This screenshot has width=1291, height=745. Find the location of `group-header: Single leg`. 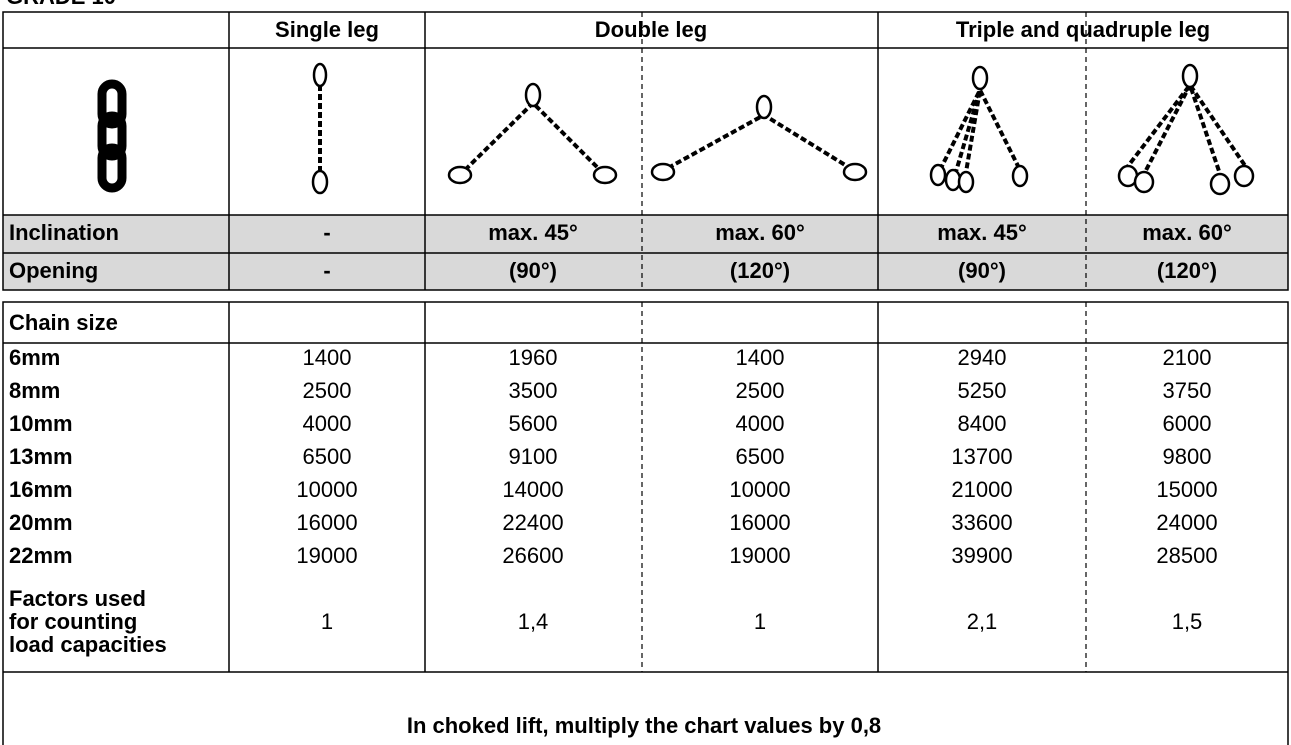

group-header: Single leg is located at coordinates (327, 29).